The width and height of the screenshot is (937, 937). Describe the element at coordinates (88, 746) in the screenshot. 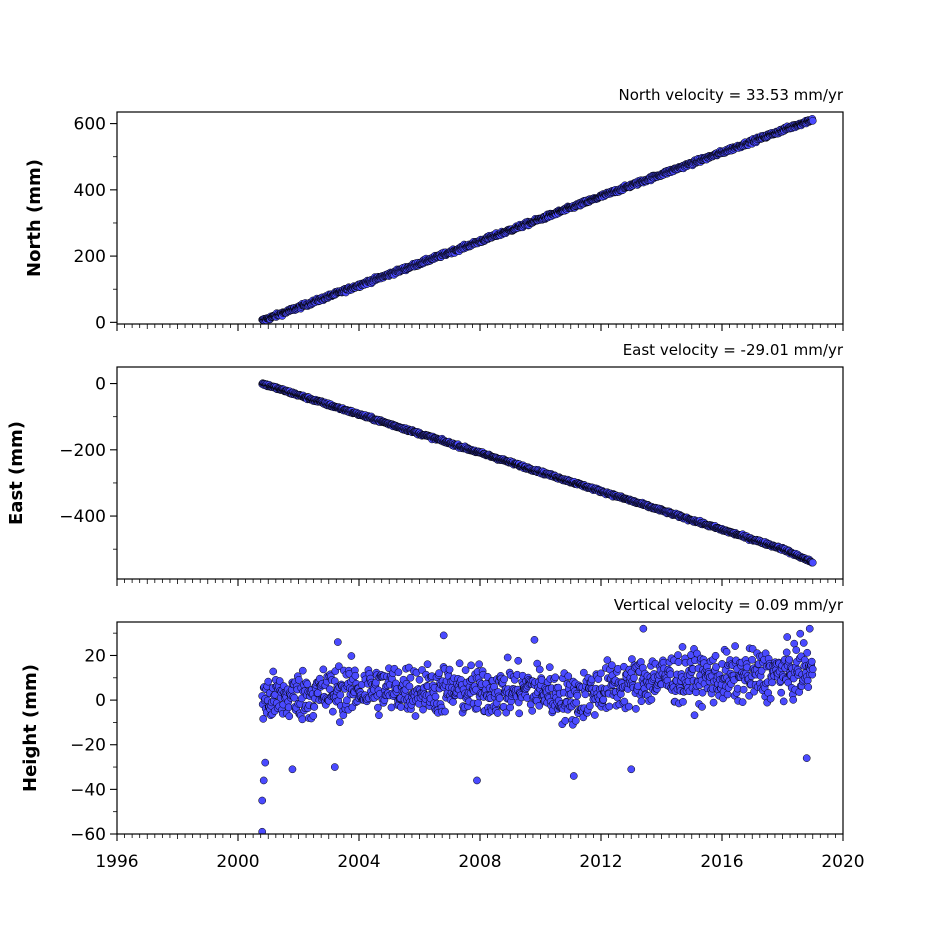

I see `y-tick-label: −20` at that location.